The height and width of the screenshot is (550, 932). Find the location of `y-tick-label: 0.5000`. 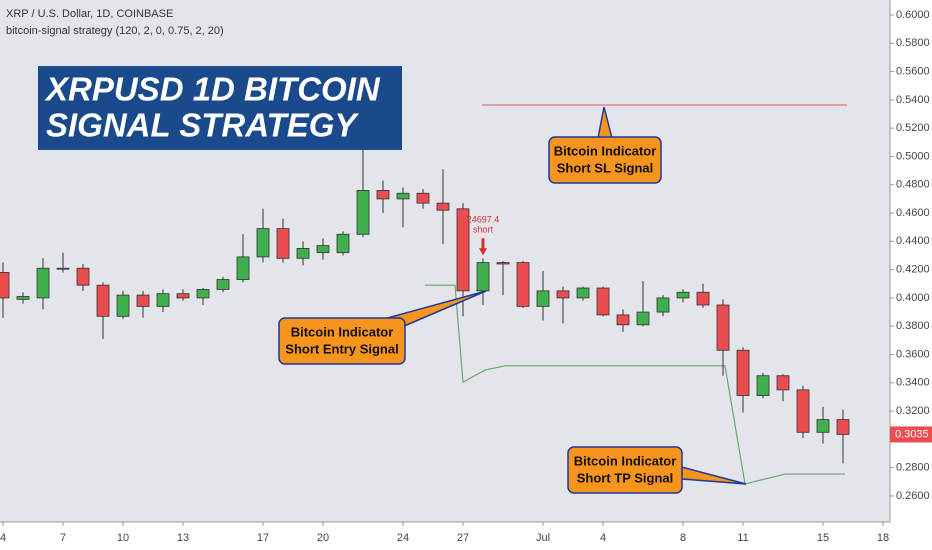

y-tick-label: 0.5000 is located at coordinates (913, 156).